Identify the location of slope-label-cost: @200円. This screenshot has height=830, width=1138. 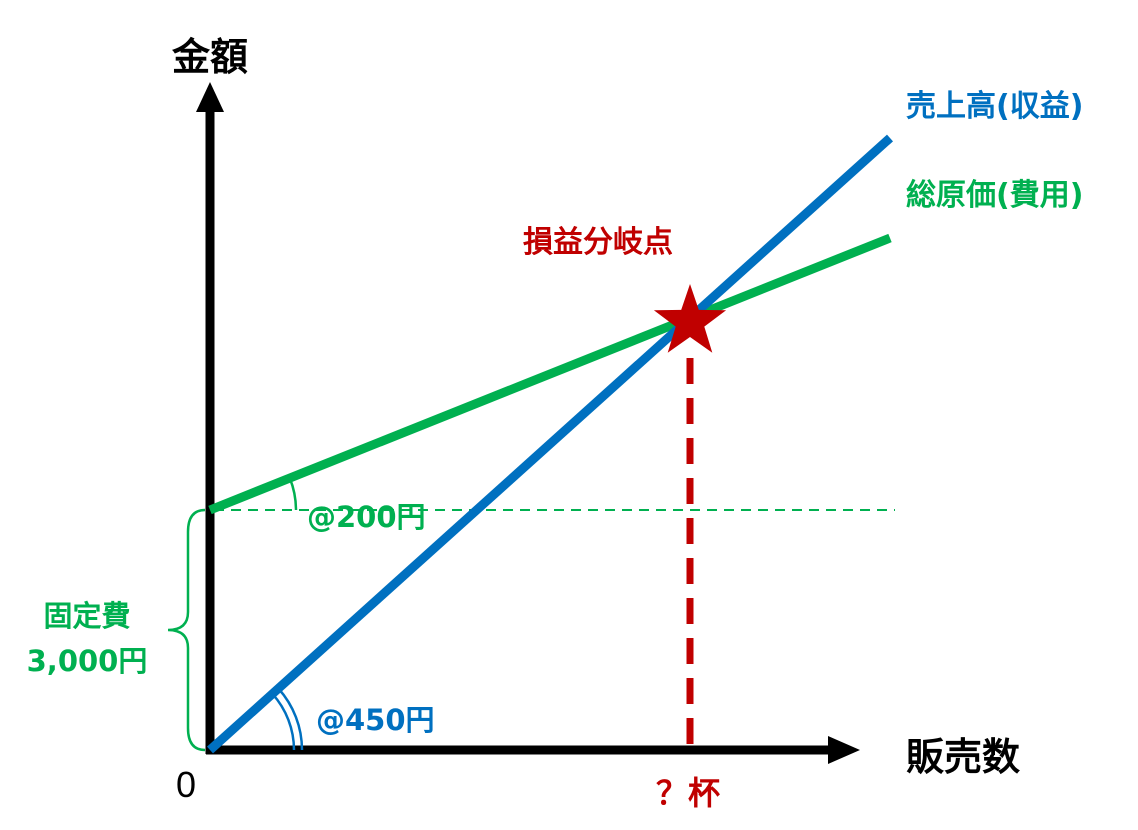
(366, 517).